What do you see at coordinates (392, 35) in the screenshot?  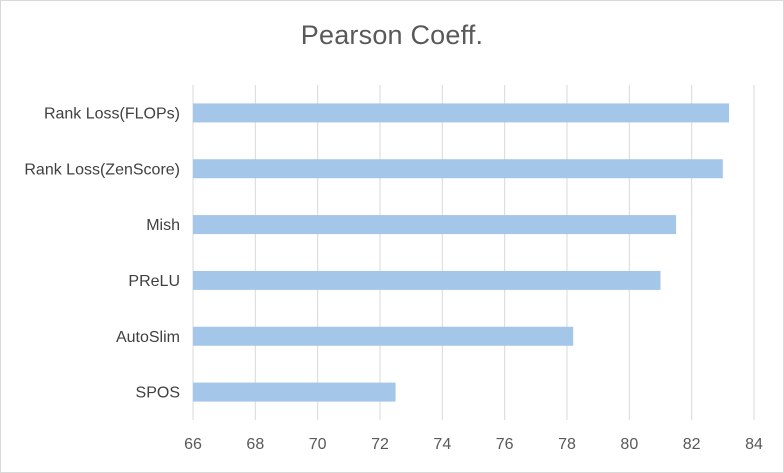 I see `chart-title: Pearson Coeff.` at bounding box center [392, 35].